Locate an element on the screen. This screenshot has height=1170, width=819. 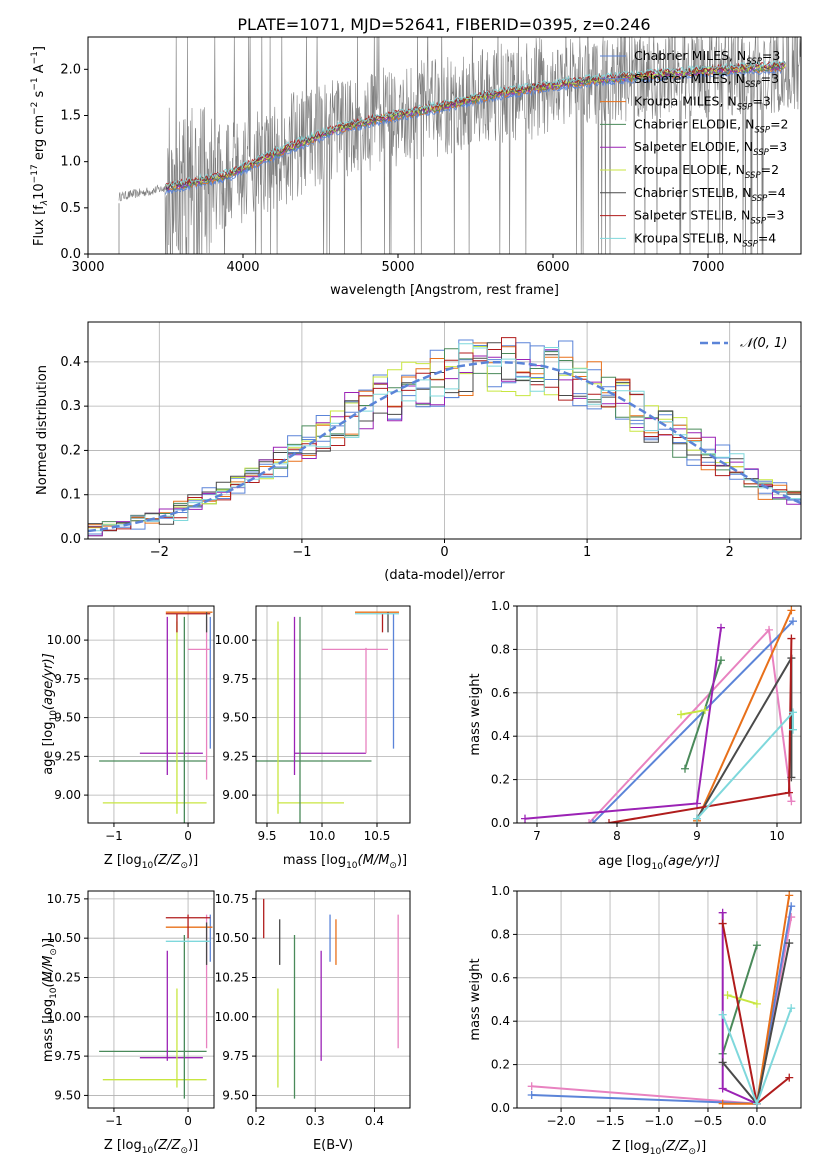
x-tick-label: 7 is located at coordinates (537, 836).